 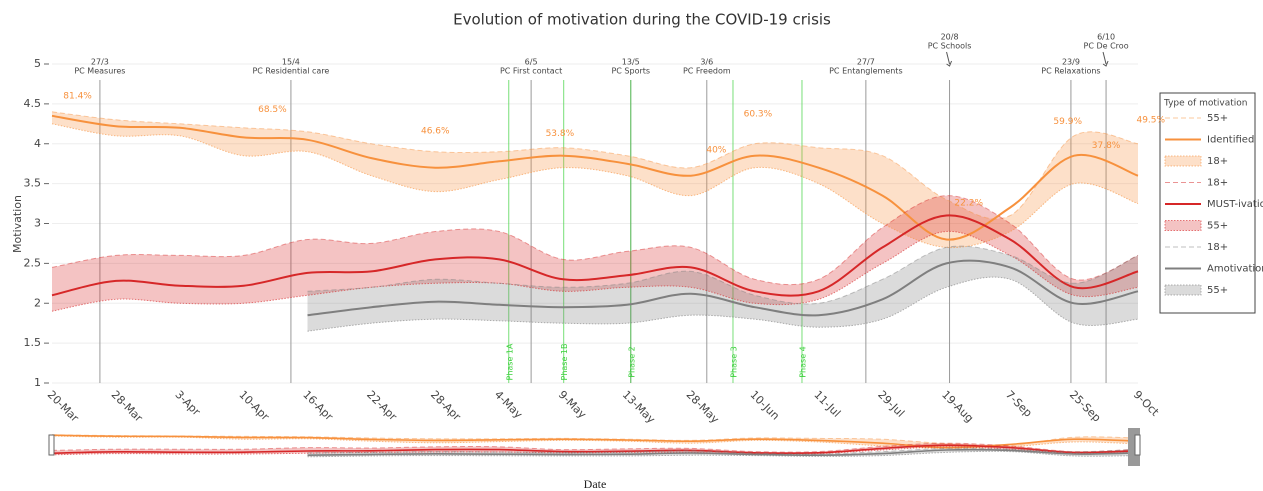 I want to click on annotation: 60.3%, so click(x=758, y=115).